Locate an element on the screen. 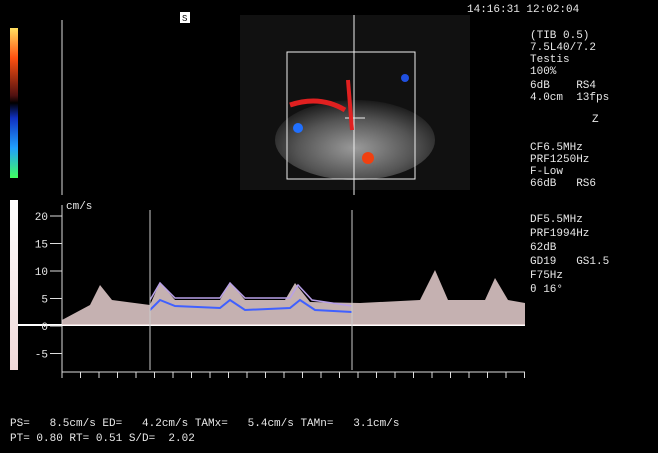 This screenshot has height=453, width=658. spectrum is located at coordinates (293, 297).